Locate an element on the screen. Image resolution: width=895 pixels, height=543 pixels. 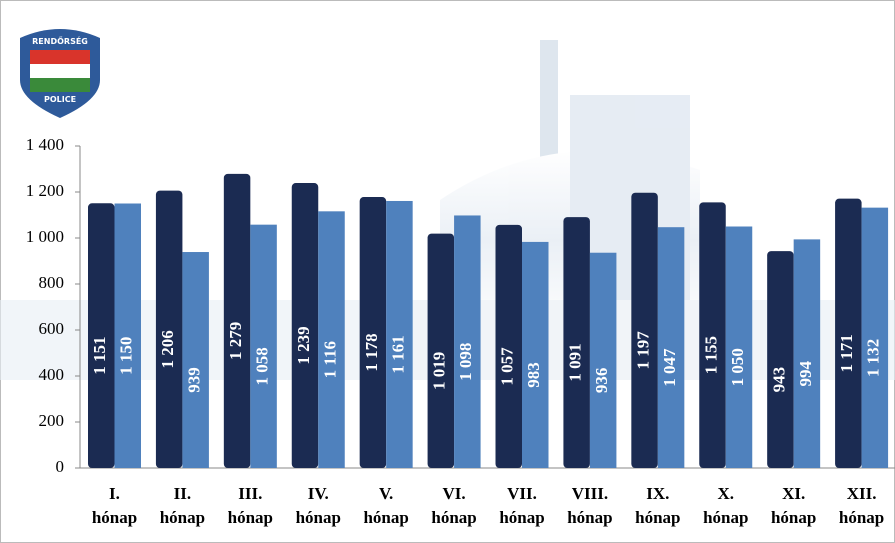
x-tick-label: VII. hónap is located at coordinates (522, 505).